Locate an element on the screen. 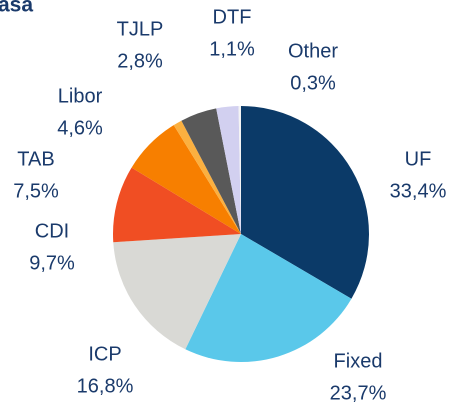 The height and width of the screenshot is (405, 462). slice-value-label: 4,6% is located at coordinates (80, 128).